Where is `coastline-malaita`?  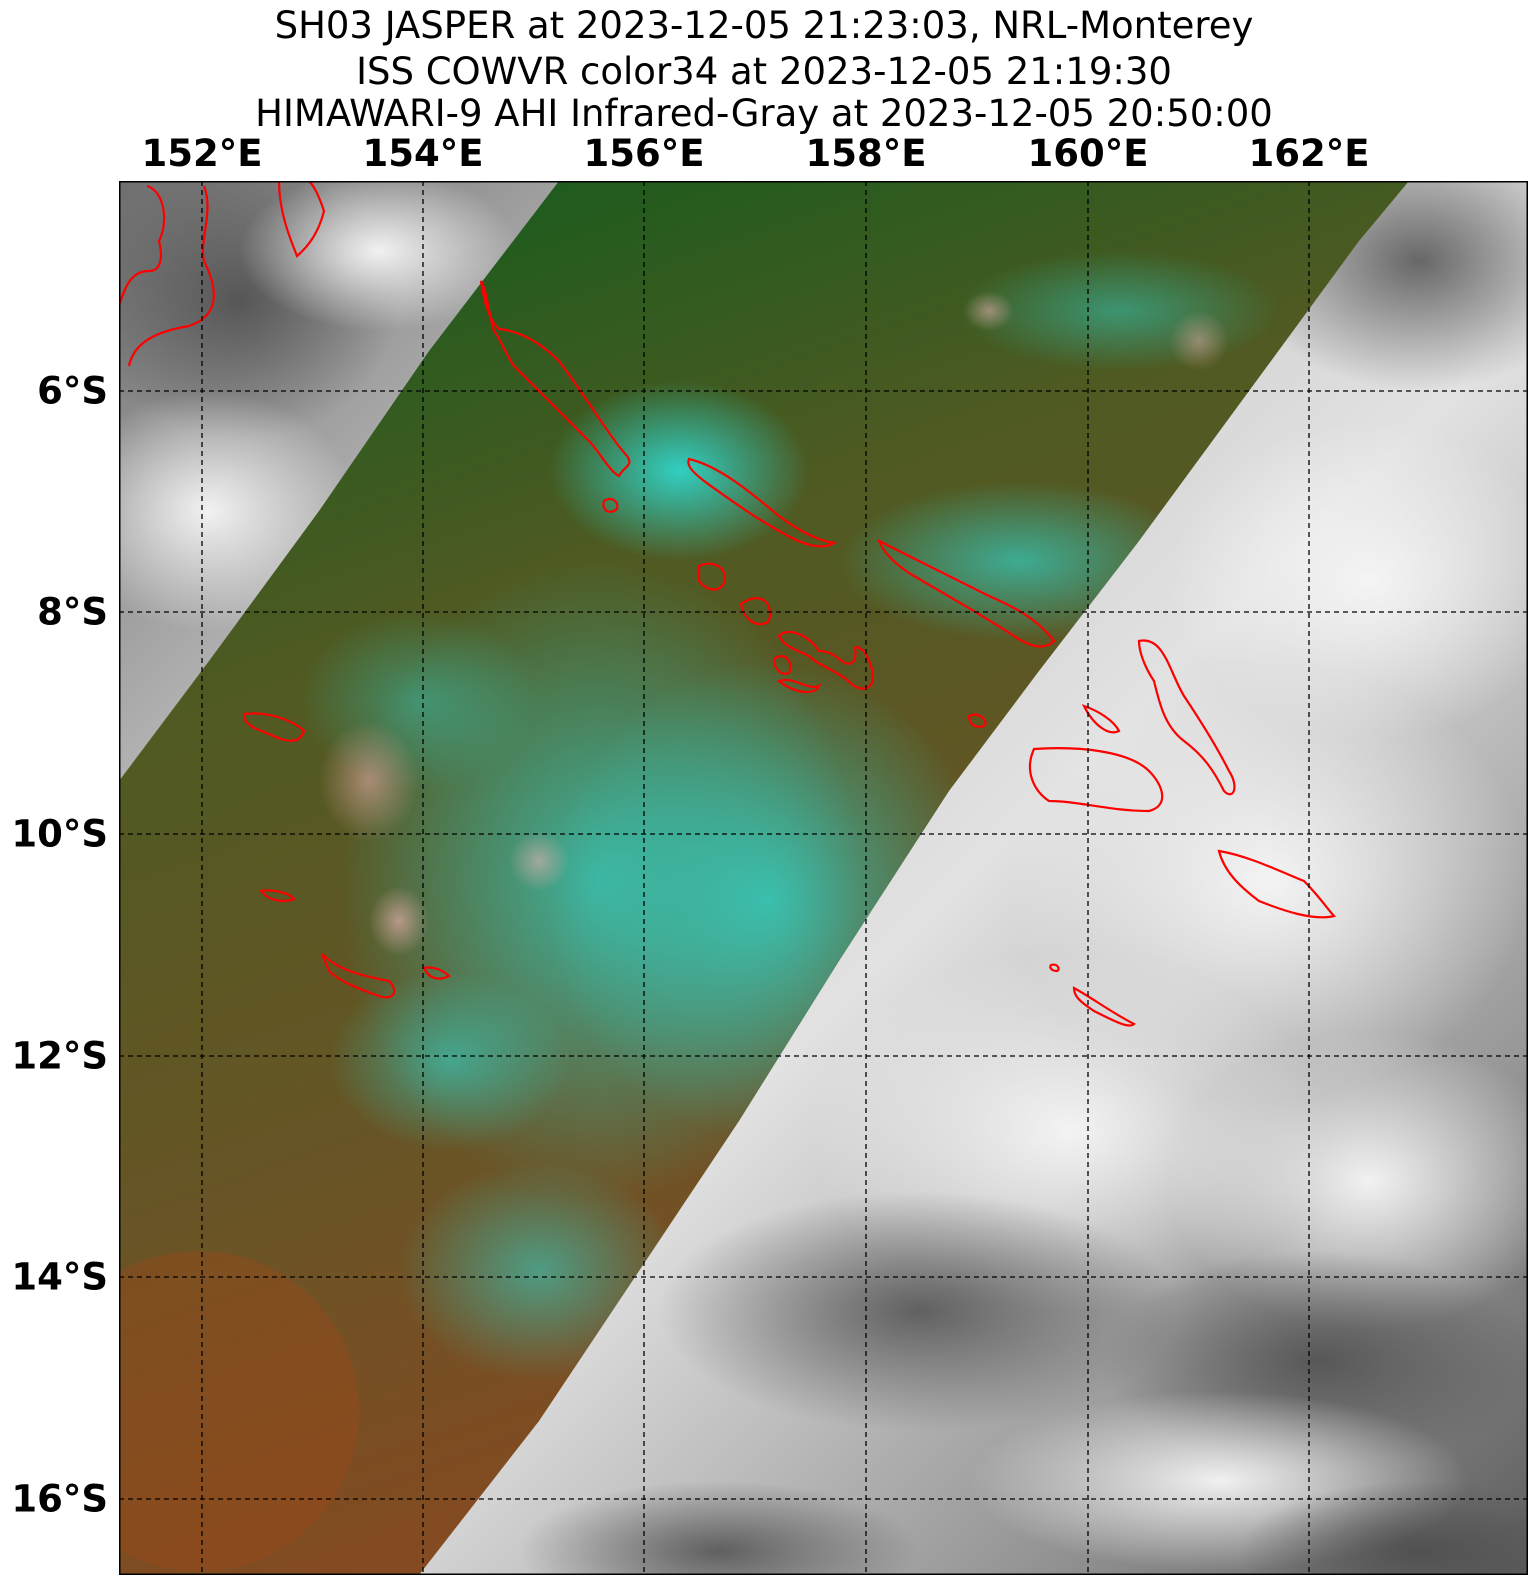
coastline-malaita is located at coordinates (1186, 717).